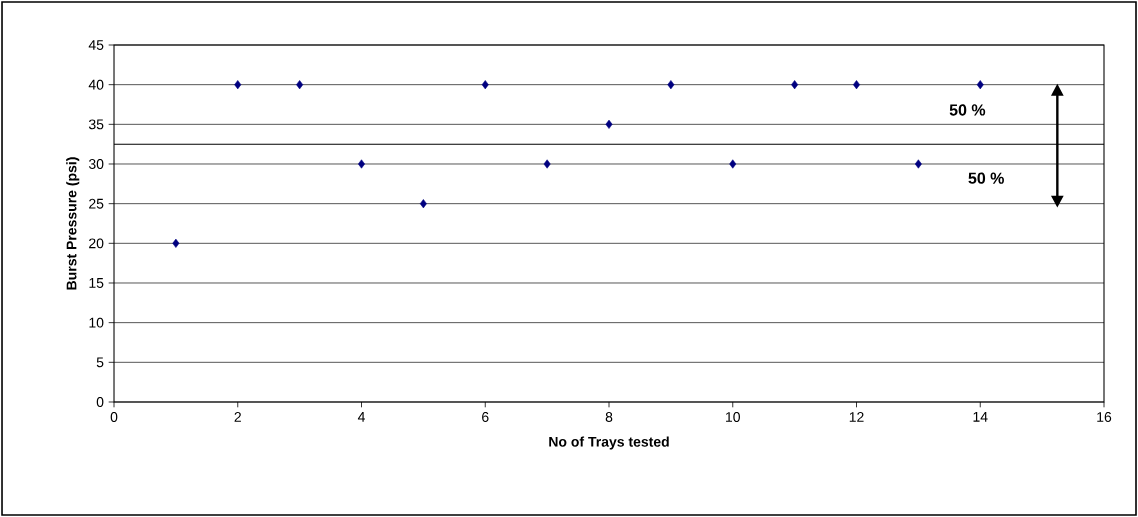  What do you see at coordinates (96, 283) in the screenshot?
I see `y-tick-label: 15` at bounding box center [96, 283].